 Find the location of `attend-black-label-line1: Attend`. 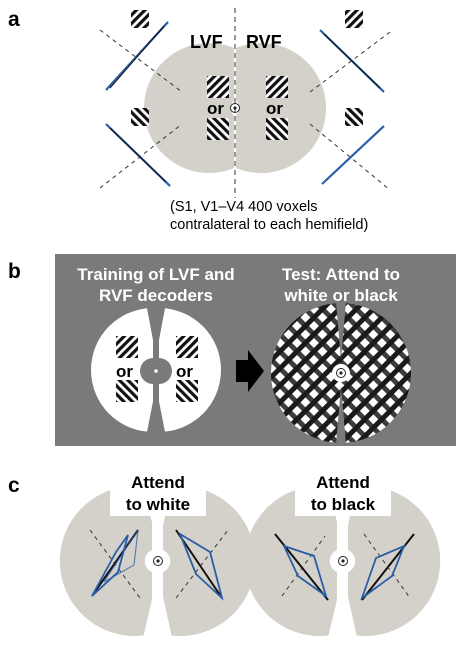

attend-black-label-line1: Attend is located at coordinates (343, 482).